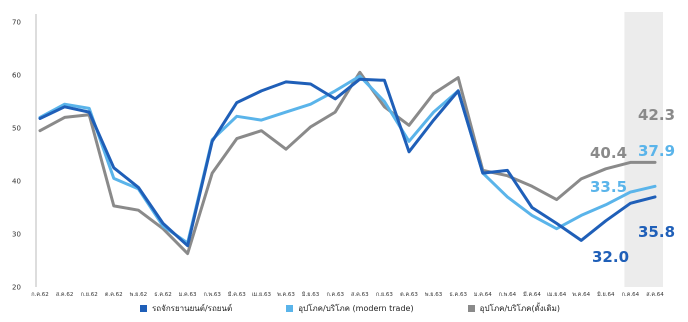 This screenshot has height=322, width=688. Describe the element at coordinates (557, 295) in the screenshot. I see `x-tick-label: เม.ย.64` at that location.